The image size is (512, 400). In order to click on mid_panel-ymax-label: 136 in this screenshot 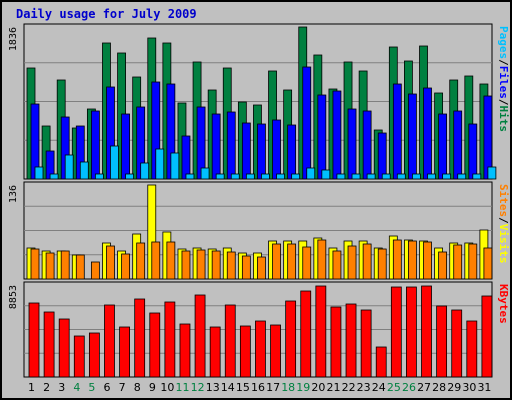, I will do `click(13, 194)`.